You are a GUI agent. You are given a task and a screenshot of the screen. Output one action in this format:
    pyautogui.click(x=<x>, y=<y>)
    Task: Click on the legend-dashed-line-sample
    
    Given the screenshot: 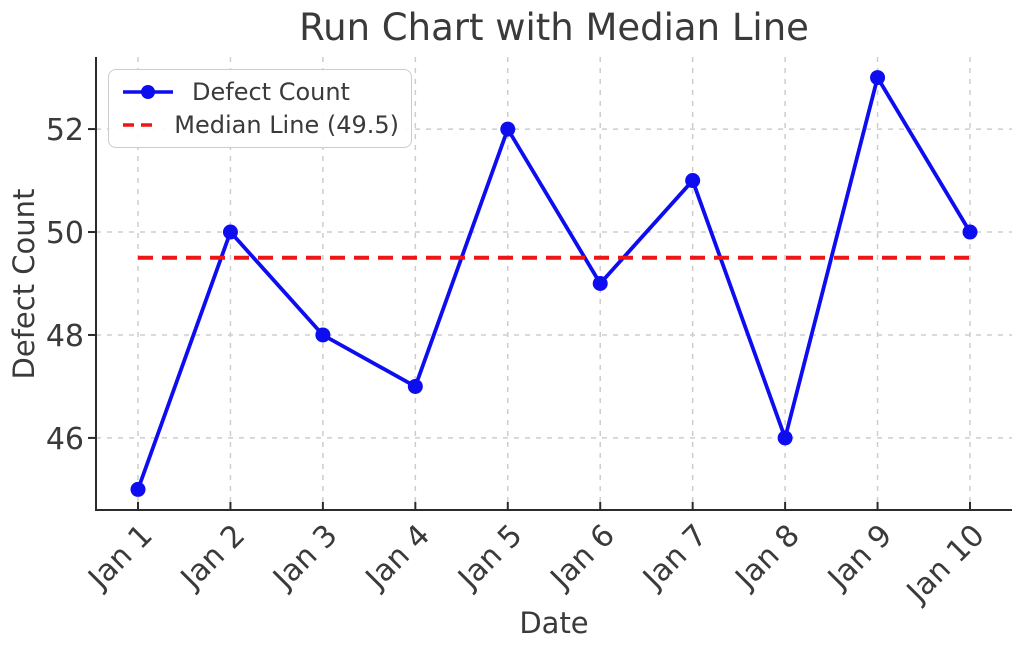 What is the action you would take?
    pyautogui.click(x=140, y=124)
    